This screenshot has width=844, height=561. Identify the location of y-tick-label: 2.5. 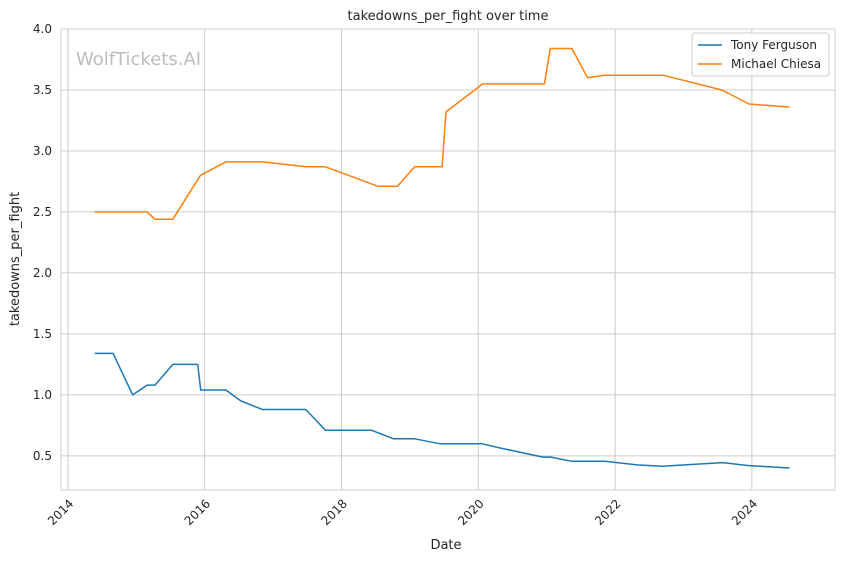
(42, 212).